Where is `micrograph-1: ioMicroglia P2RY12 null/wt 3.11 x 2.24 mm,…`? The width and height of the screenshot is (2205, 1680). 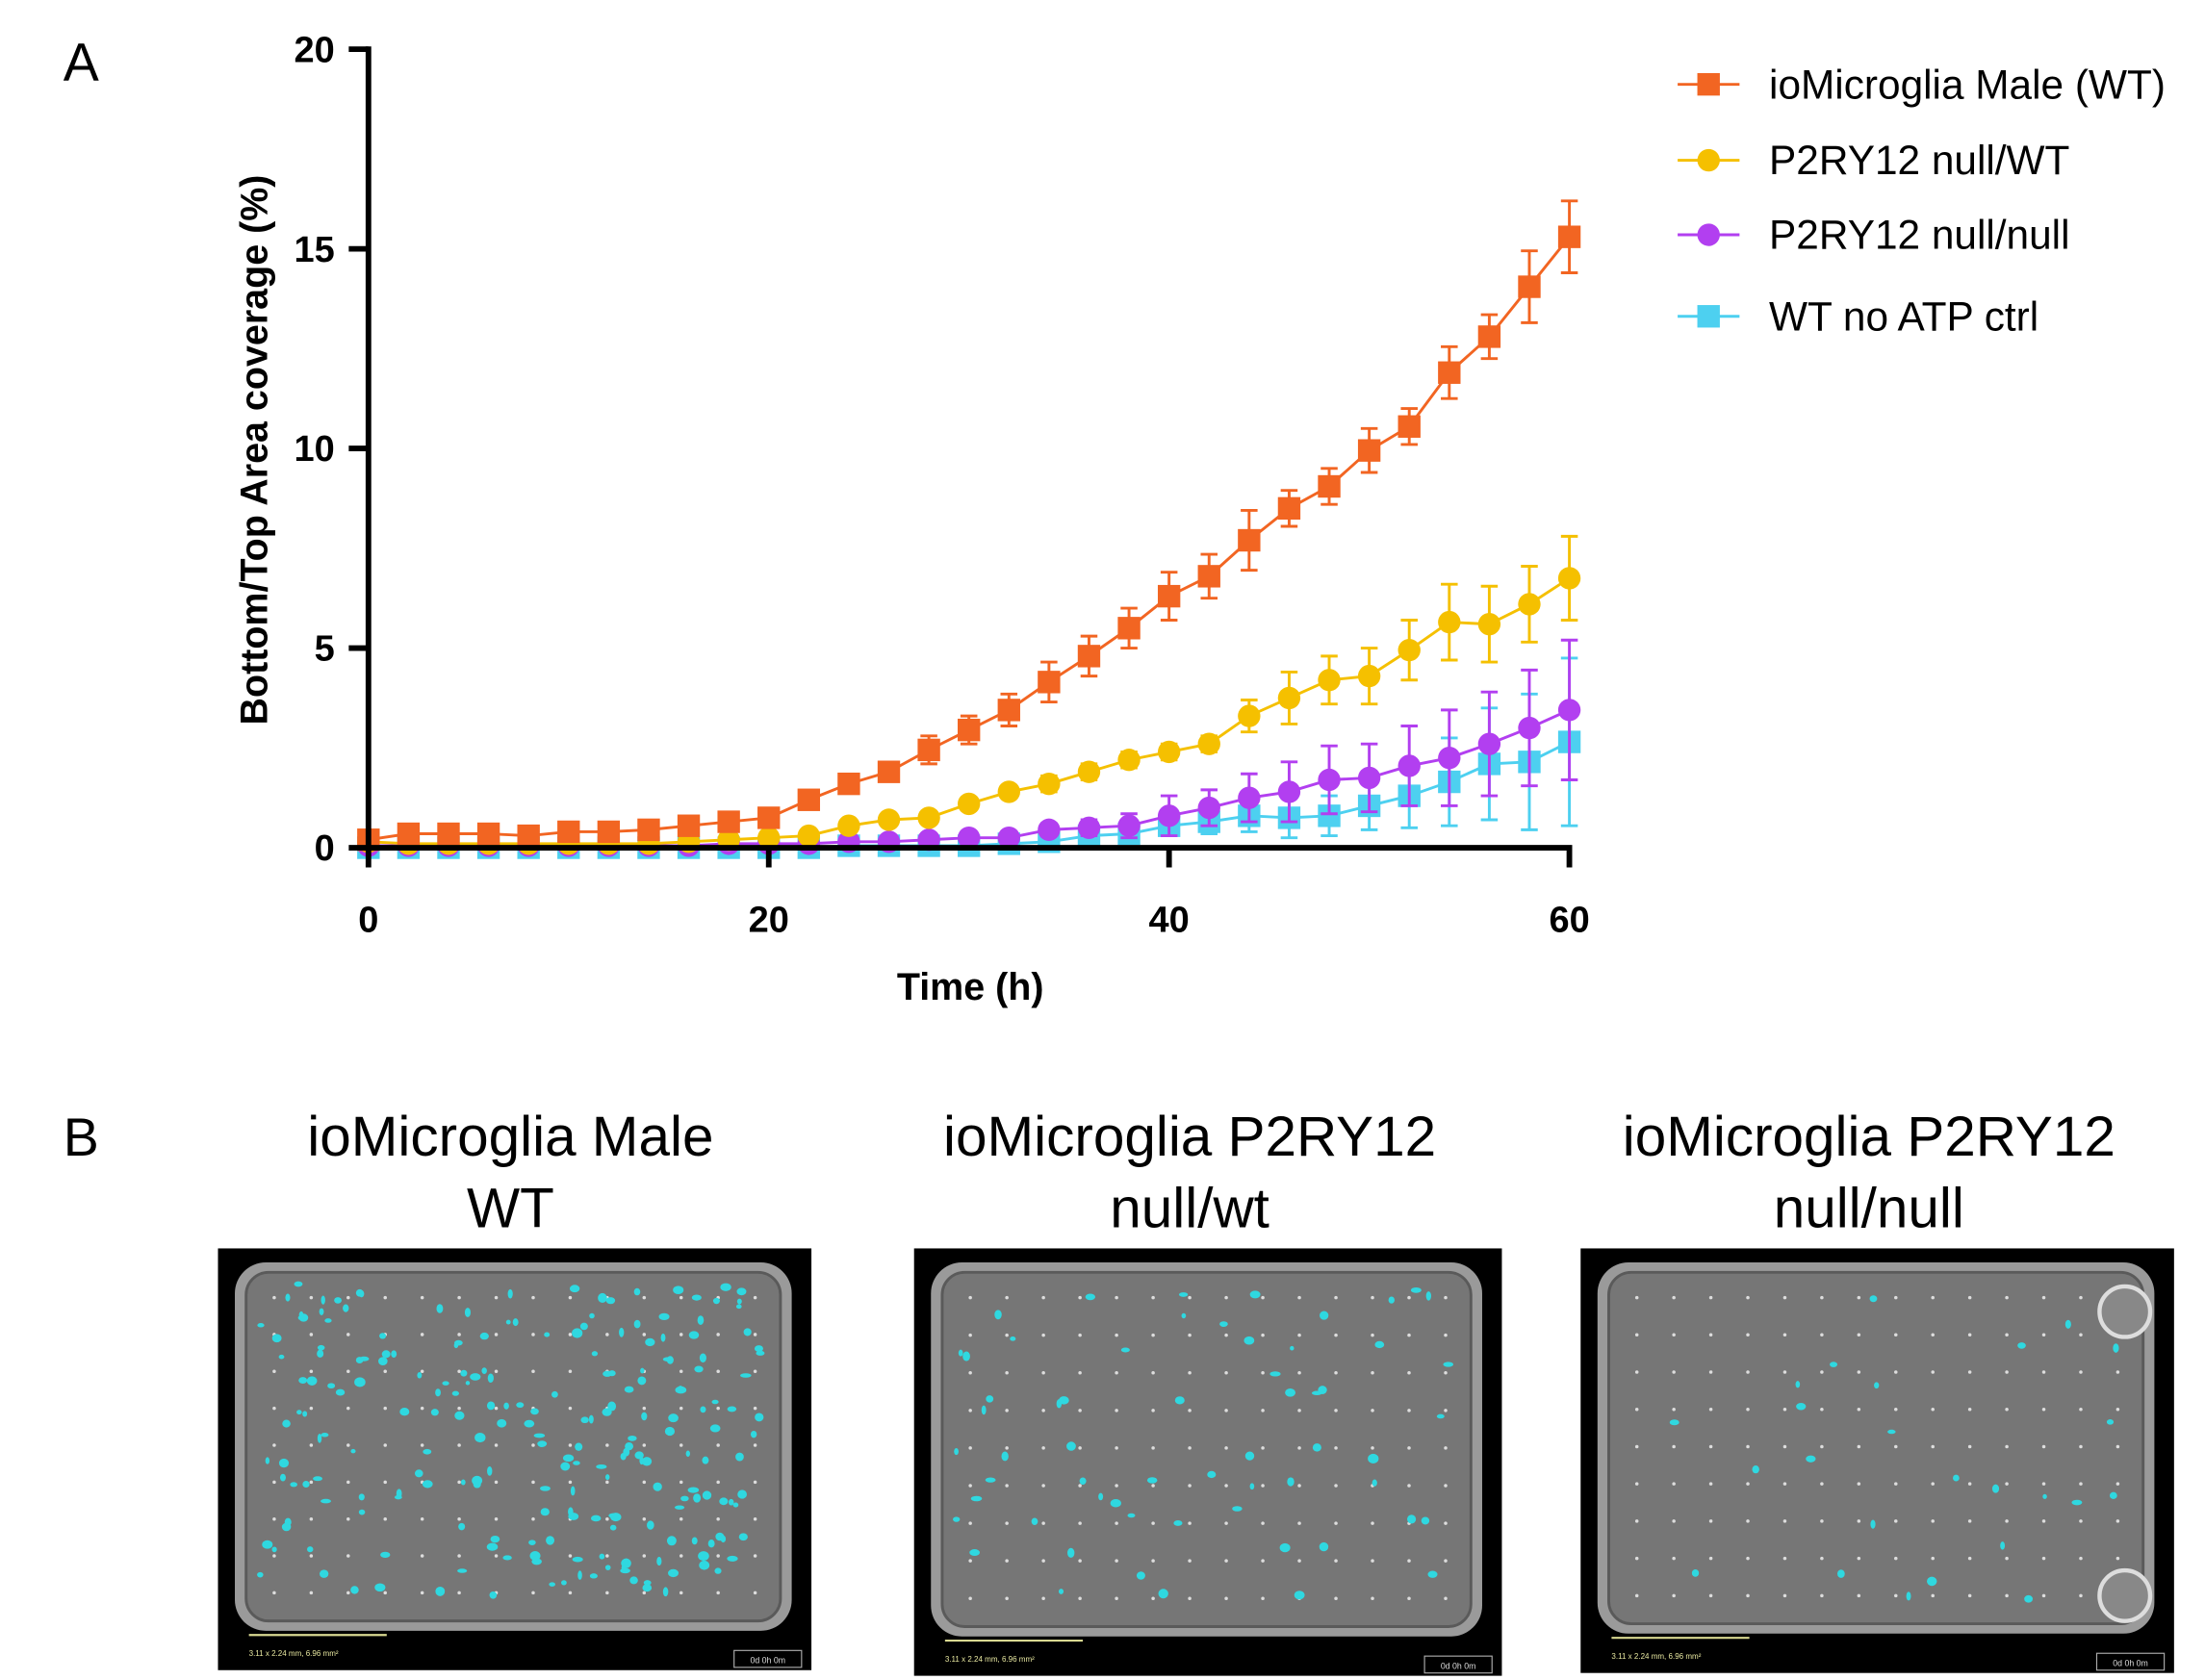 micrograph-1: ioMicroglia P2RY12 null/wt 3.11 x 2.24 mm,… is located at coordinates (1207, 1391).